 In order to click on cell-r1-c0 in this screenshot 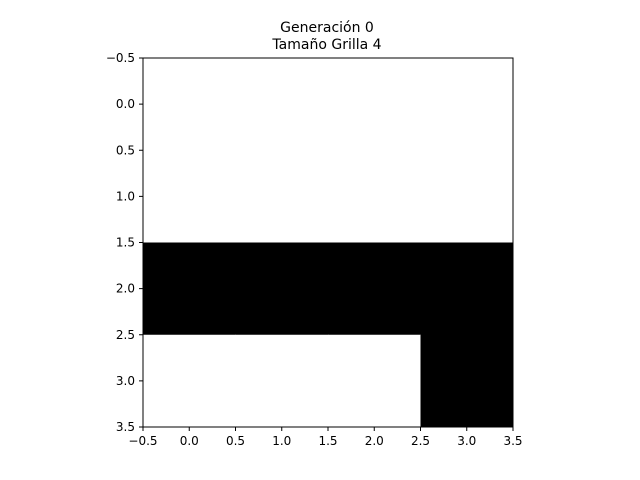, I will do `click(189, 196)`.